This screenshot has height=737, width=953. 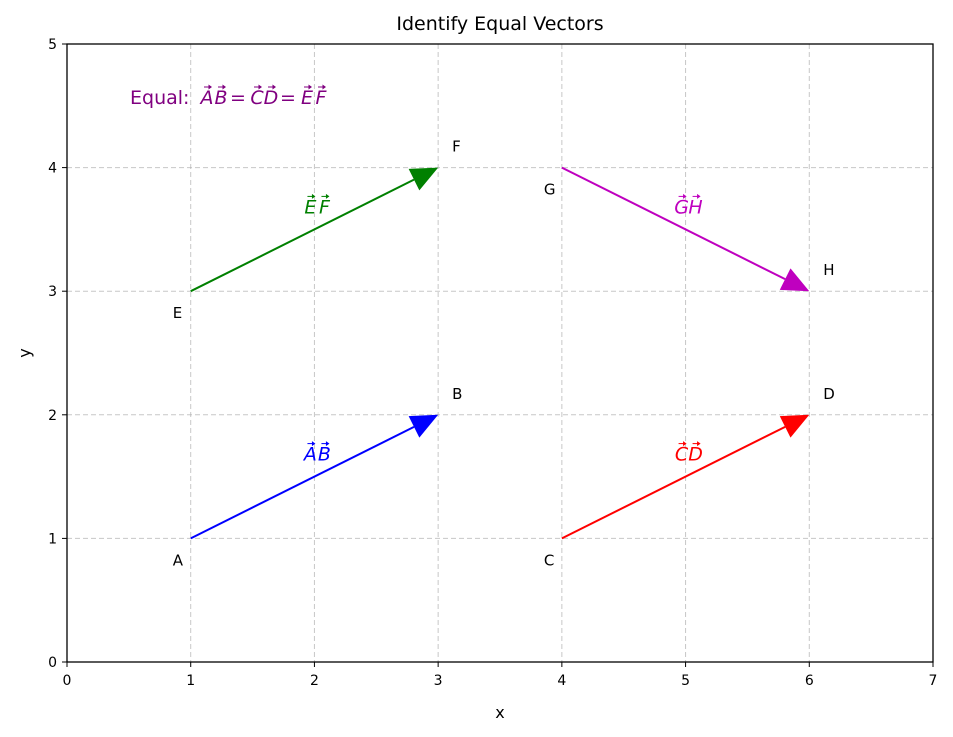 What do you see at coordinates (829, 394) in the screenshot?
I see `point-label-d: D` at bounding box center [829, 394].